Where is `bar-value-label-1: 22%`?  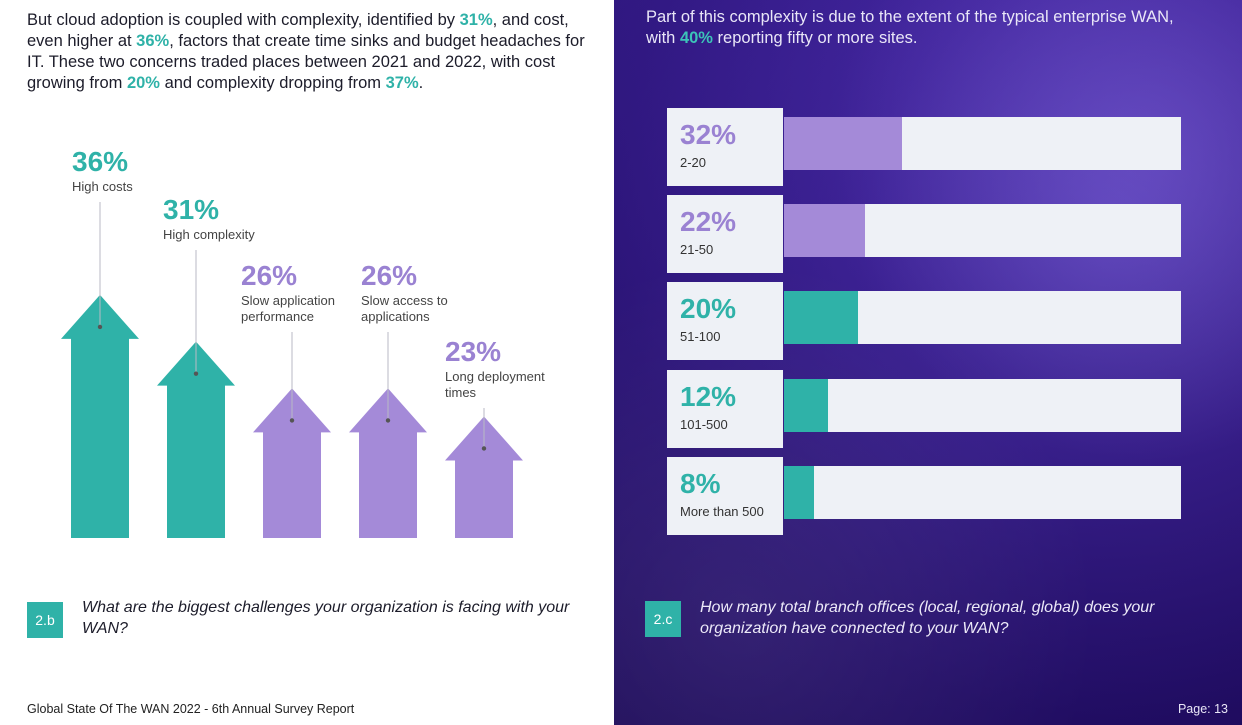
bar-value-label-1: 22% is located at coordinates (708, 221).